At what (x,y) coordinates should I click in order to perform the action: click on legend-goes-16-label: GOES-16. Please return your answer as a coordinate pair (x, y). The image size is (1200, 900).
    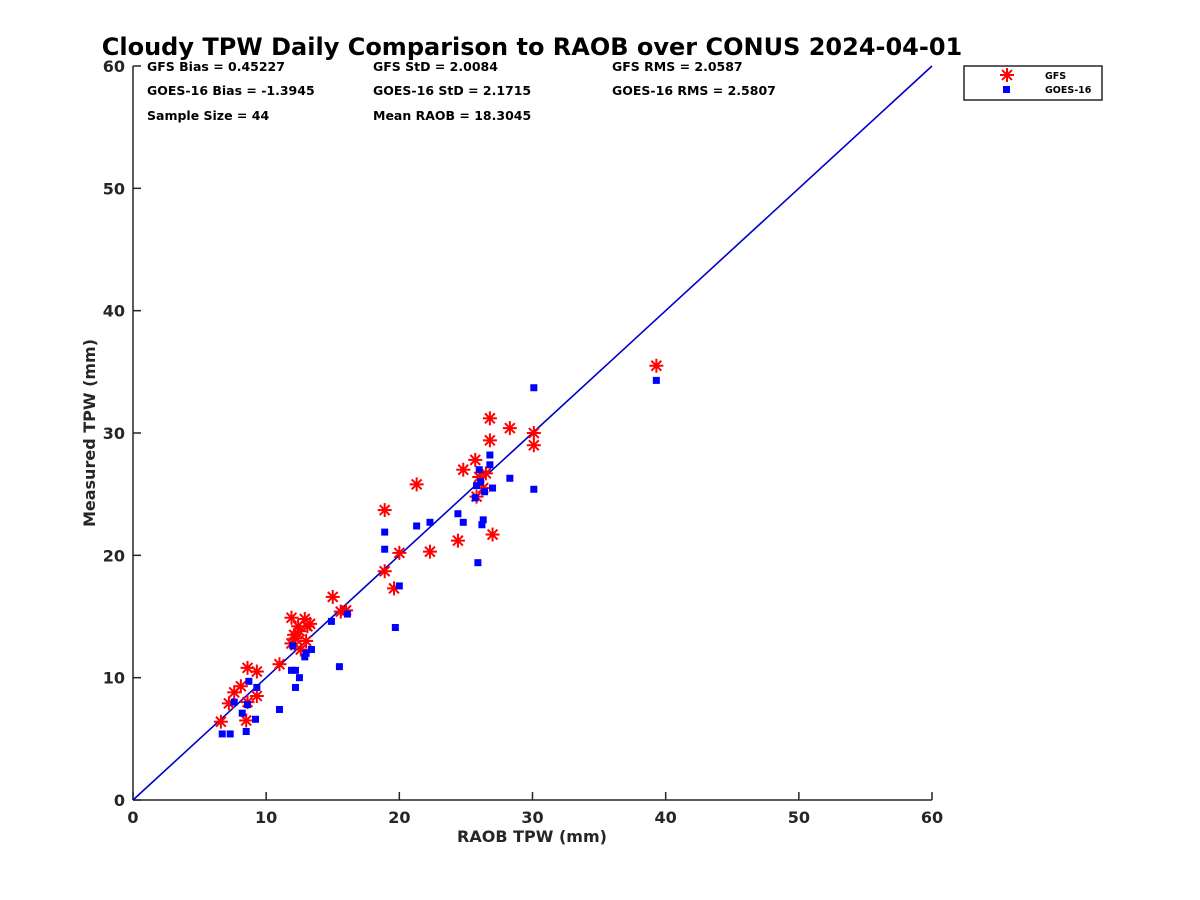
    Looking at the image, I should click on (1068, 90).